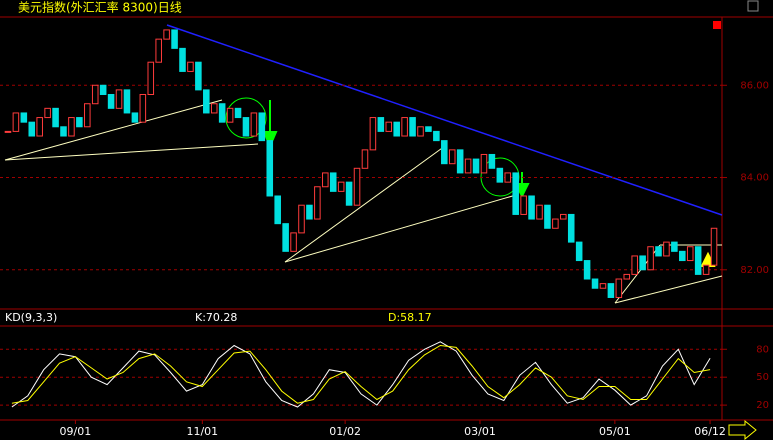 The image size is (773, 440). Describe the element at coordinates (361, 374) in the screenshot. I see `kd-line` at that location.